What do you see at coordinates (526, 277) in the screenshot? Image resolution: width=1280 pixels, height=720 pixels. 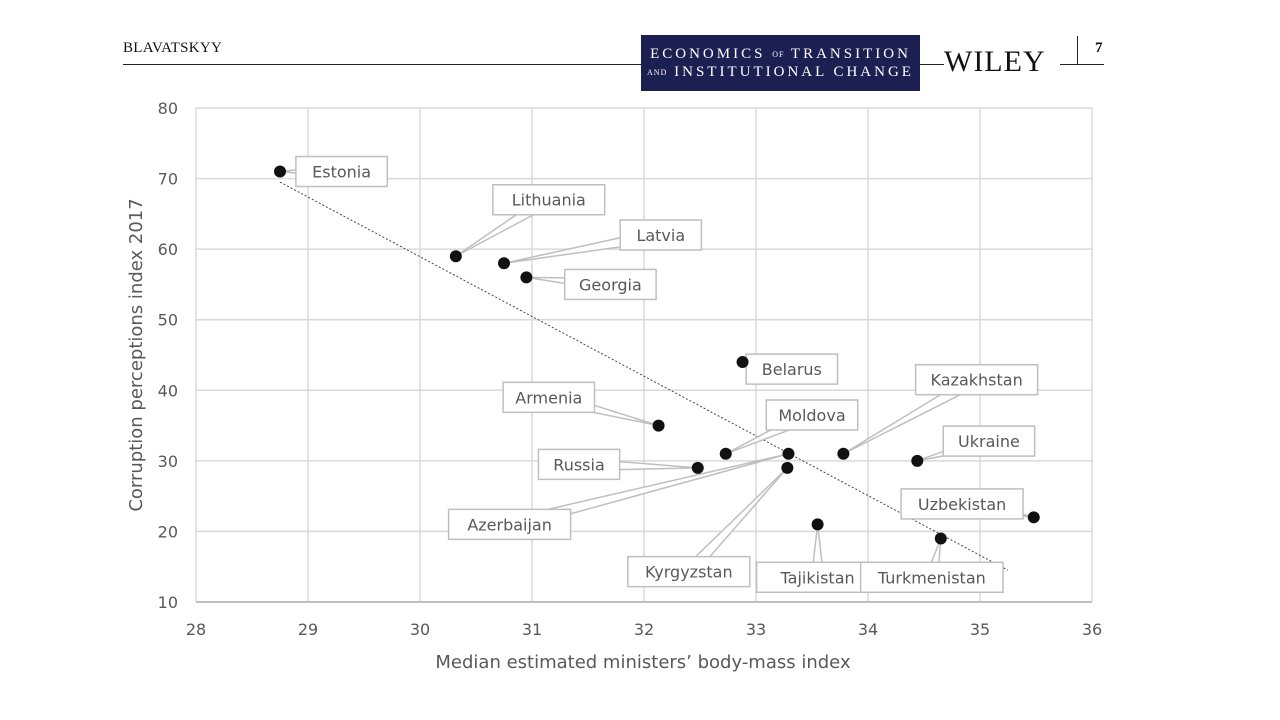 I see `data-point-georgia` at bounding box center [526, 277].